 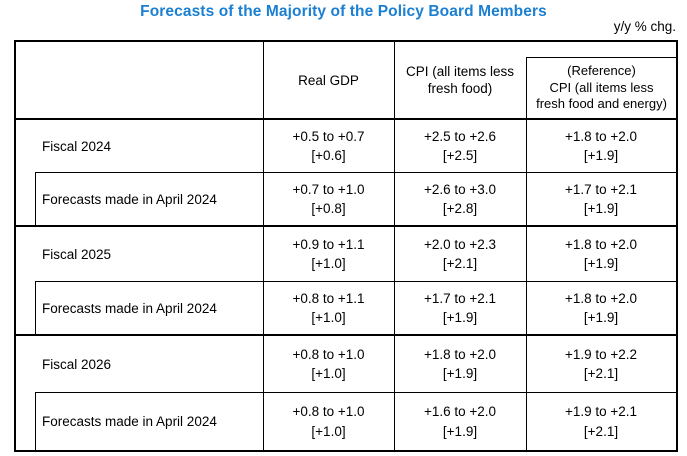 What do you see at coordinates (460, 421) in the screenshot?
I see `cpi-value-cell: +1.6 to +2.0 [+1.9]` at bounding box center [460, 421].